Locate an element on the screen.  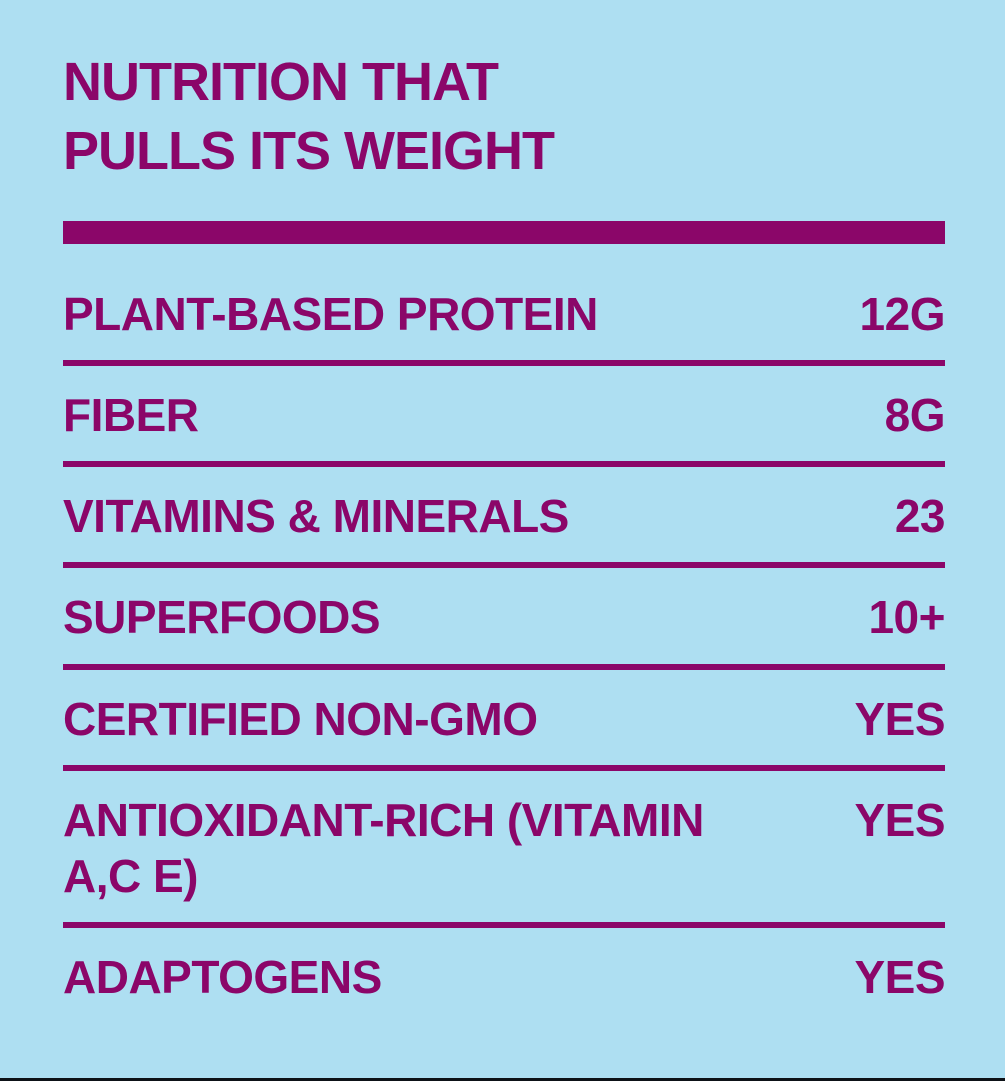
row-label: FIBER is located at coordinates (131, 415).